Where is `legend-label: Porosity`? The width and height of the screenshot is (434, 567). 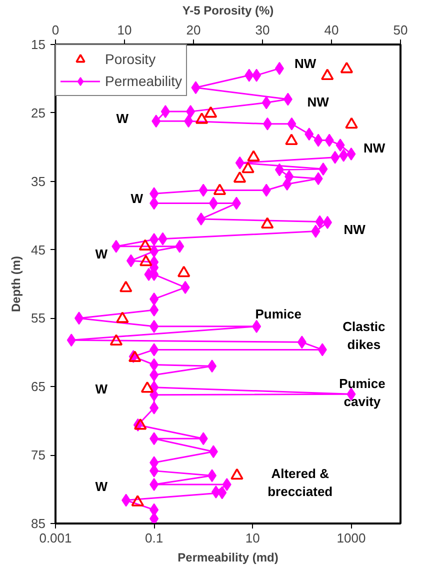 legend-label: Porosity is located at coordinates (130, 59).